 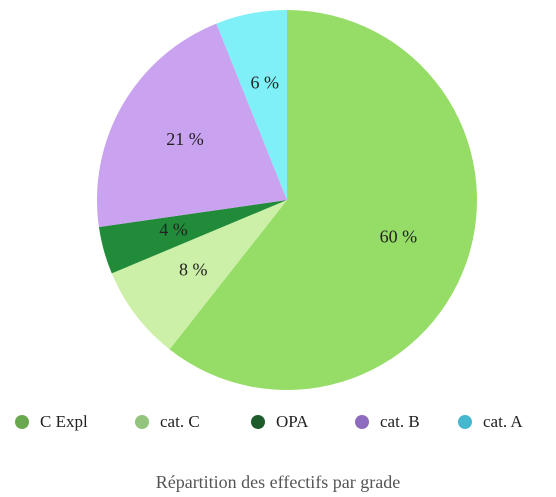 I want to click on legend-label: C Expl, so click(x=64, y=421).